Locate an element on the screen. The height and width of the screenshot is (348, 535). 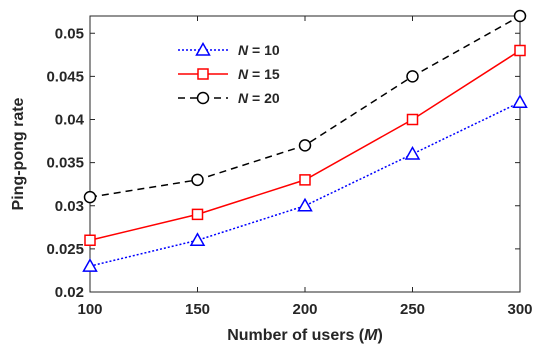
y-tick-label: 0.05 is located at coordinates (69, 33).